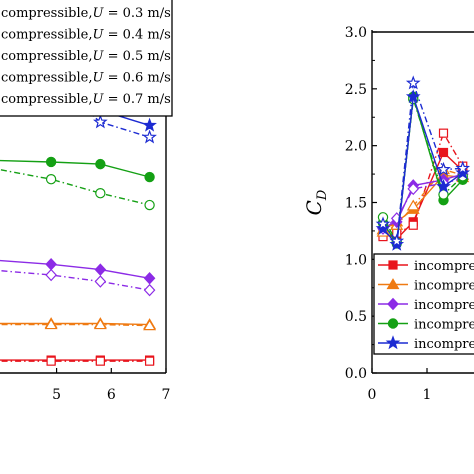  I want to click on right-x-tick-label: 0, so click(372, 395).